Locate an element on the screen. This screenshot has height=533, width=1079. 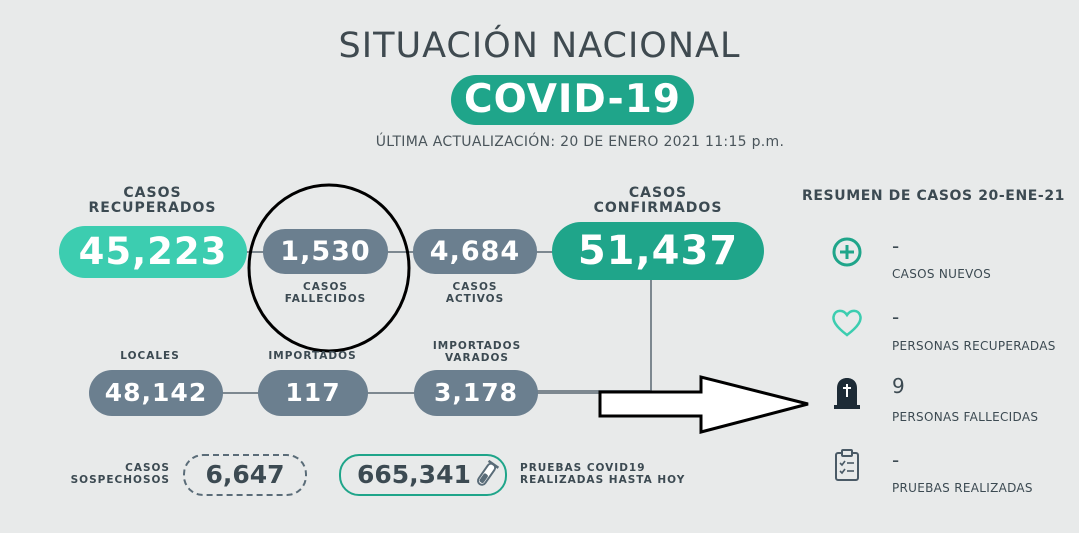
recuperados-label-line1: CASOS is located at coordinates (152, 193).